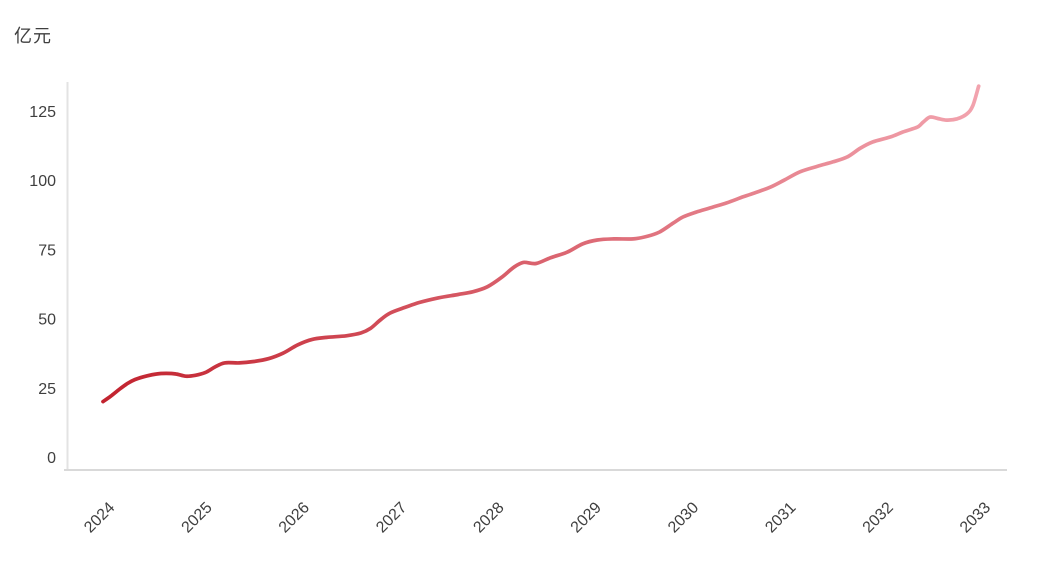  Describe the element at coordinates (33, 36) in the screenshot. I see `y-axis-unit-label: 亿元` at that location.